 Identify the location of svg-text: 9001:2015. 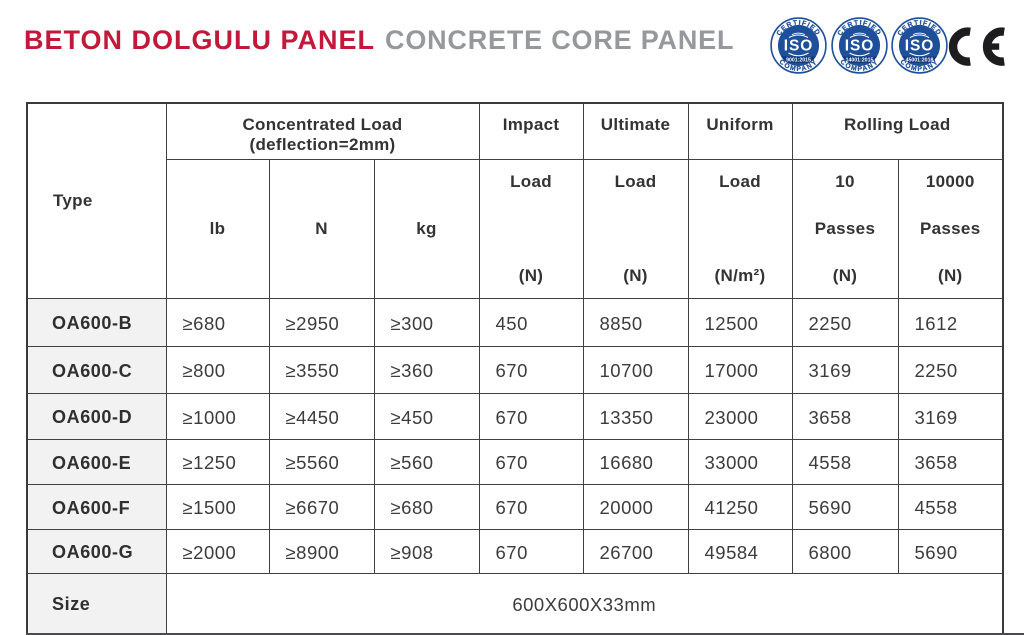
(798, 61).